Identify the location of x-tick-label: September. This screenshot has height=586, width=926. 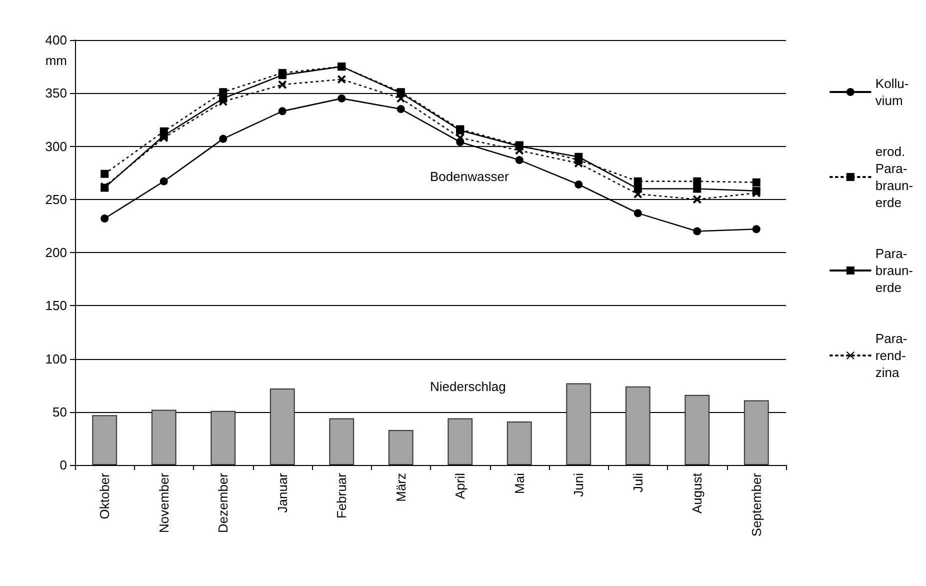
(756, 504).